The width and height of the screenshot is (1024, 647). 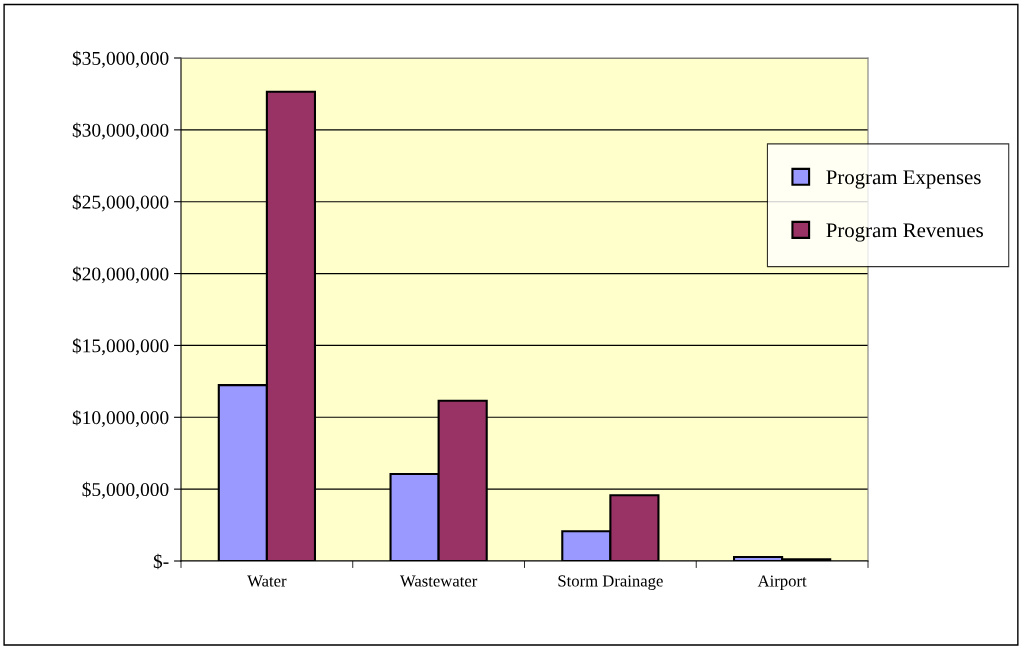 What do you see at coordinates (120, 275) in the screenshot?
I see `y-tick-label: $20,000,000` at bounding box center [120, 275].